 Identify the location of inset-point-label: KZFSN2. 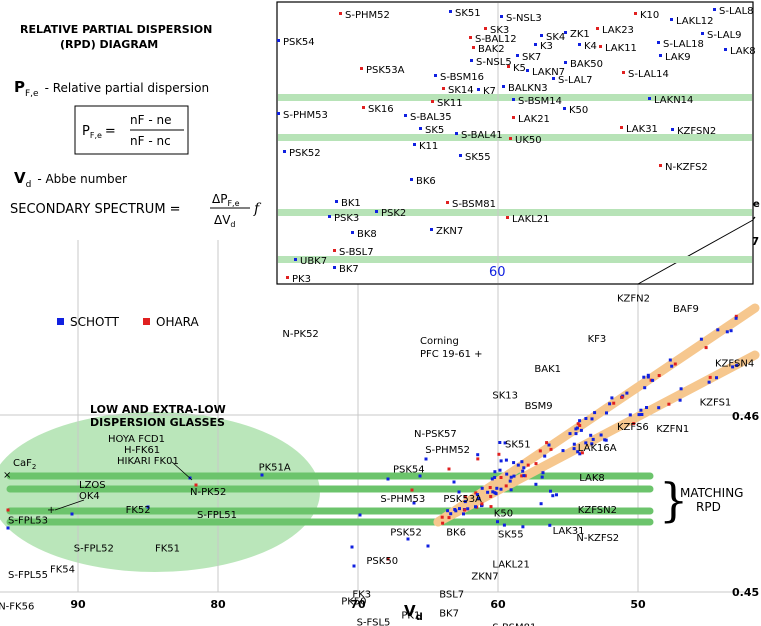
(696, 131).